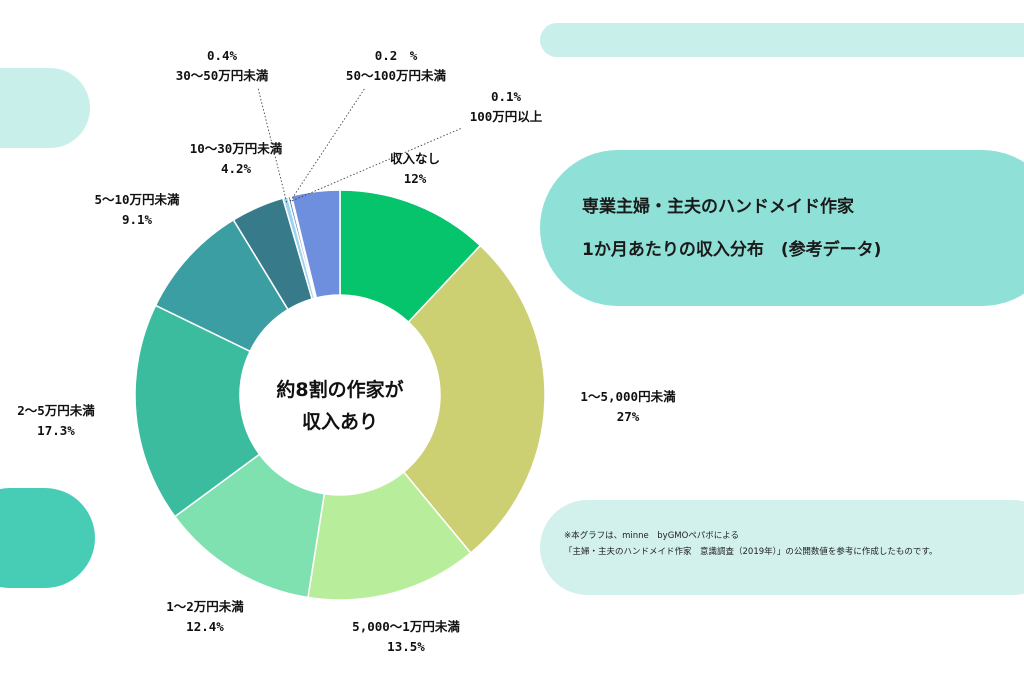 Image resolution: width=1024 pixels, height=683 pixels. What do you see at coordinates (222, 75) in the screenshot?
I see `slice-label-name: 30～50万円未満` at bounding box center [222, 75].